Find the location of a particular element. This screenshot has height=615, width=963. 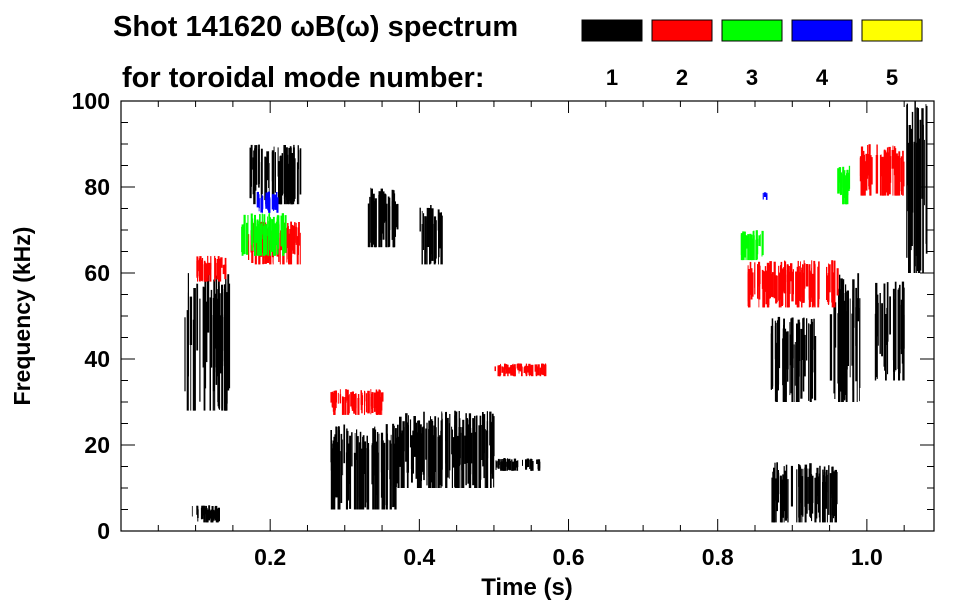

legend-title: for toroidal mode number: is located at coordinates (303, 78).